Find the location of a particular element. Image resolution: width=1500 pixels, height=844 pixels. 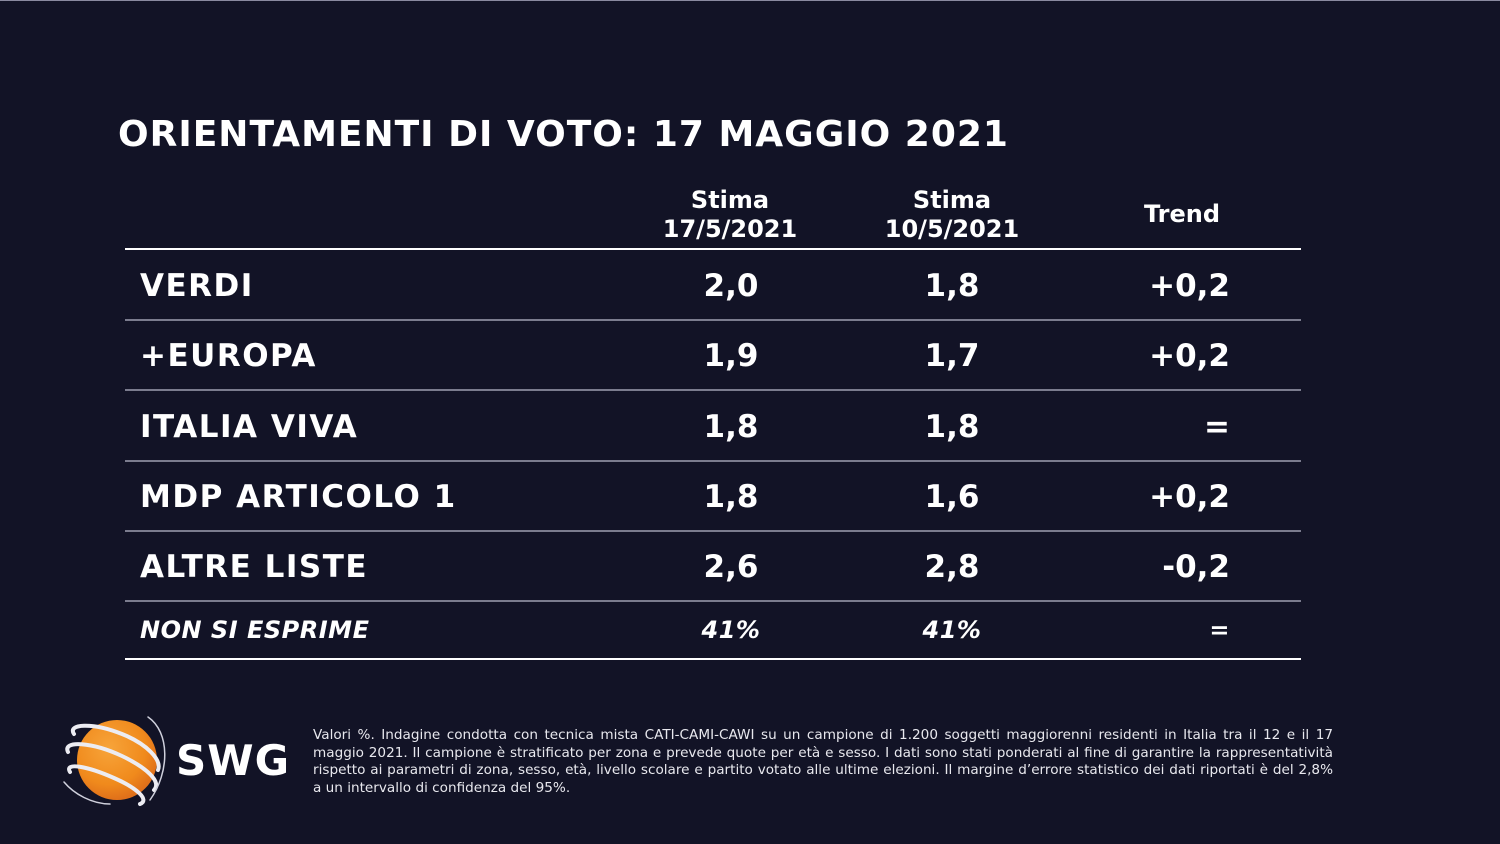

column-header-trend-label: Trend is located at coordinates (1182, 214).